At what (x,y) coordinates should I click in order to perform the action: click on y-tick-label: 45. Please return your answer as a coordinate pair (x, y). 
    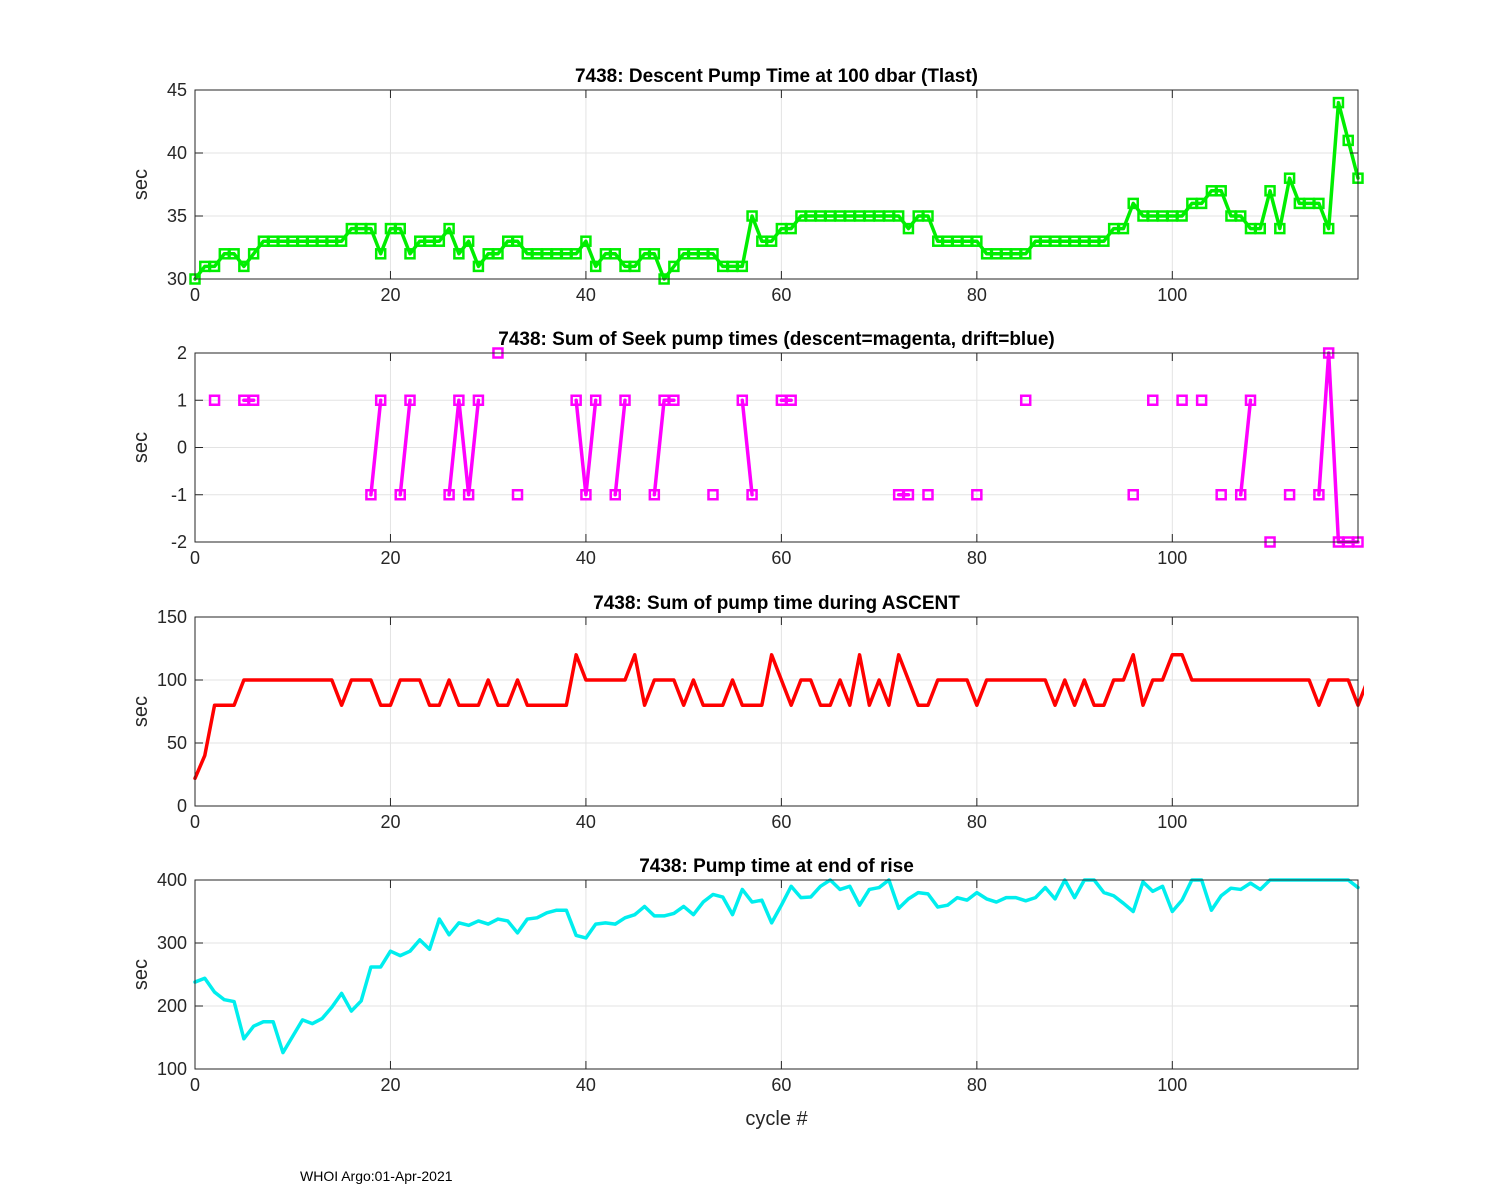
    Looking at the image, I should click on (177, 90).